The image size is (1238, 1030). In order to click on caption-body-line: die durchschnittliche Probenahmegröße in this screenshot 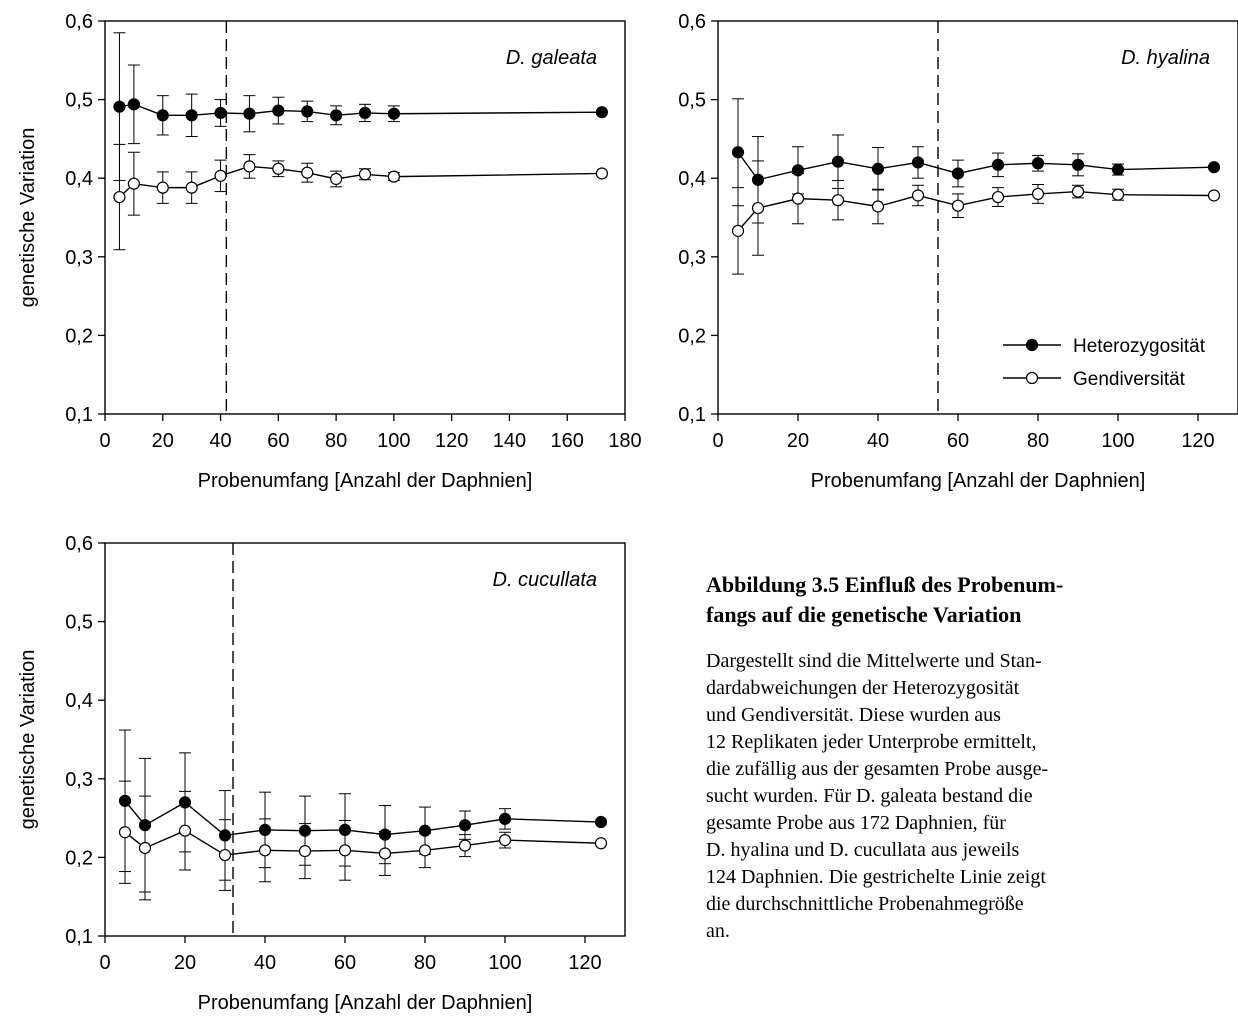, I will do `click(865, 904)`.